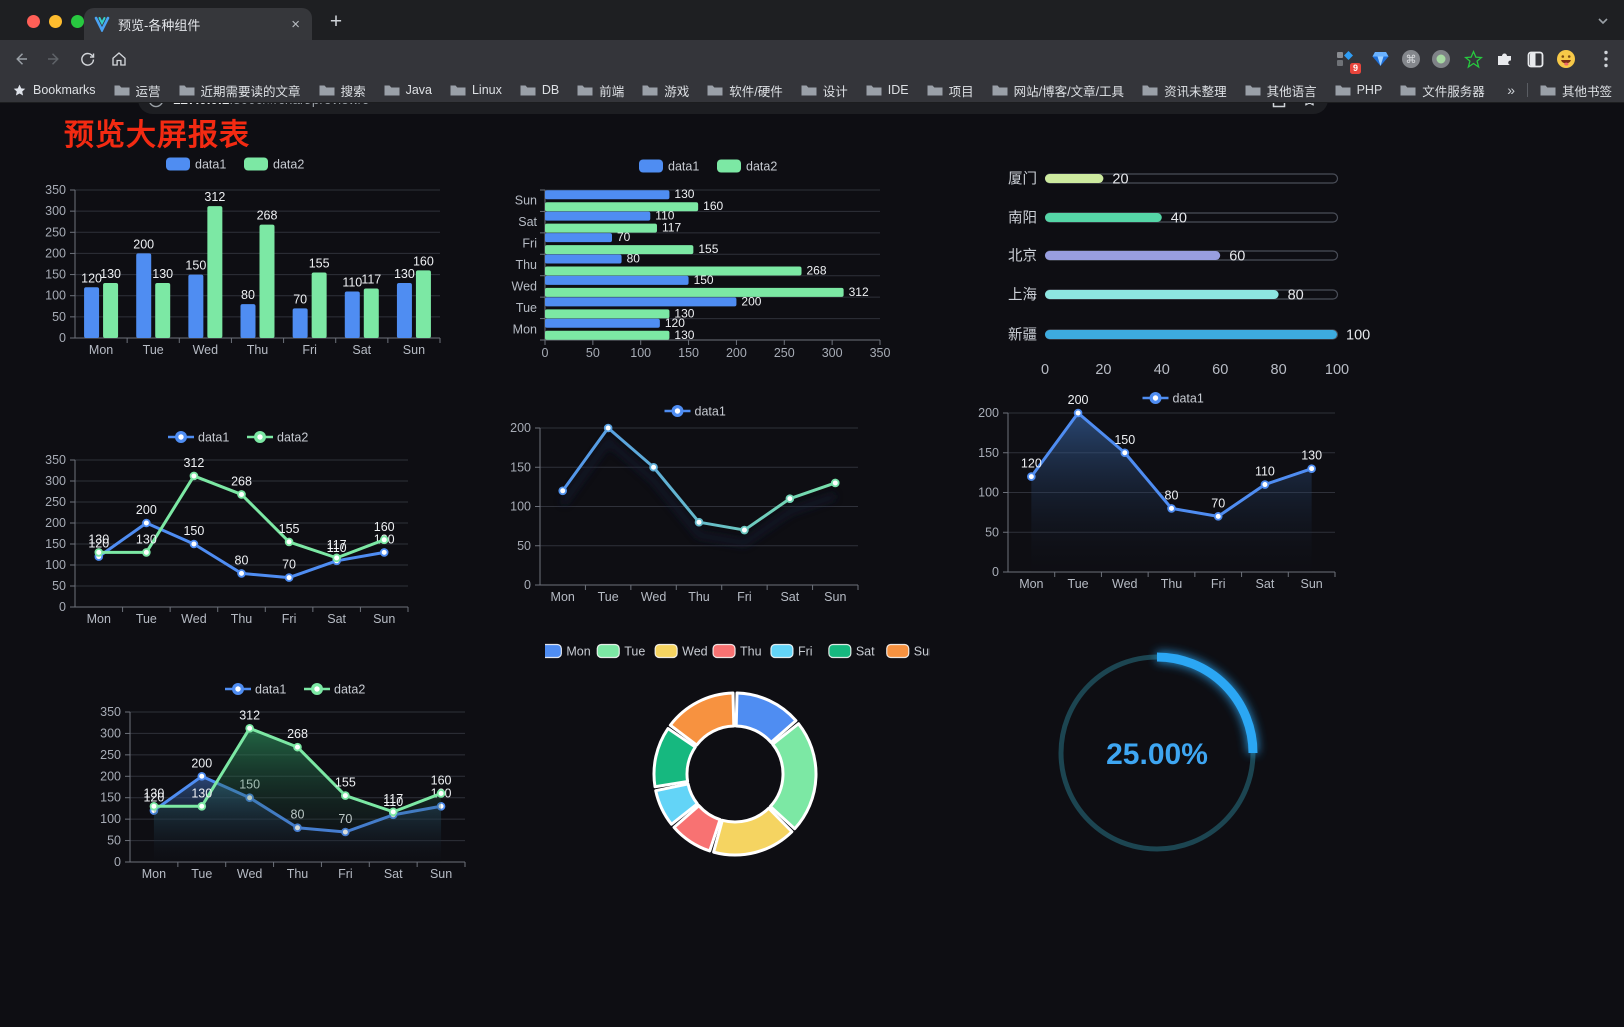 The width and height of the screenshot is (1624, 1027). I want to click on close-window-button, so click(33, 21).